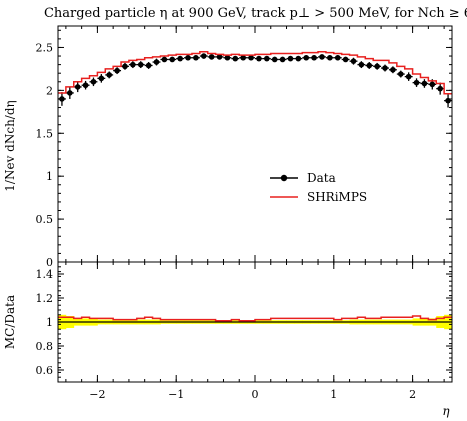 The width and height of the screenshot is (467, 421). Describe the element at coordinates (176, 394) in the screenshot. I see `xtick-label: −1` at that location.